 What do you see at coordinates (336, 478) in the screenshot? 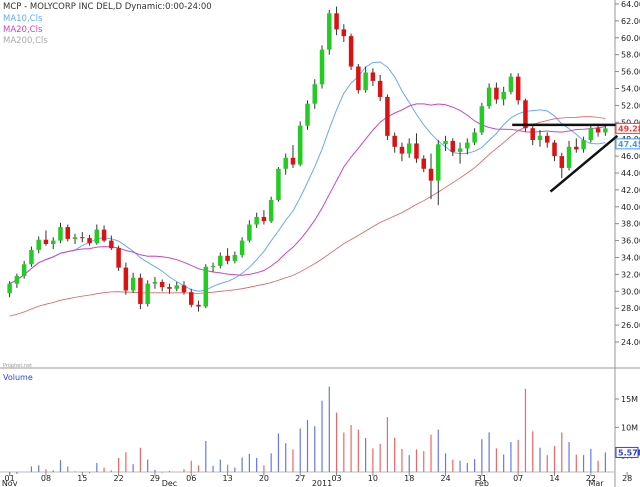
I see `time-tick-label: 03` at bounding box center [336, 478].